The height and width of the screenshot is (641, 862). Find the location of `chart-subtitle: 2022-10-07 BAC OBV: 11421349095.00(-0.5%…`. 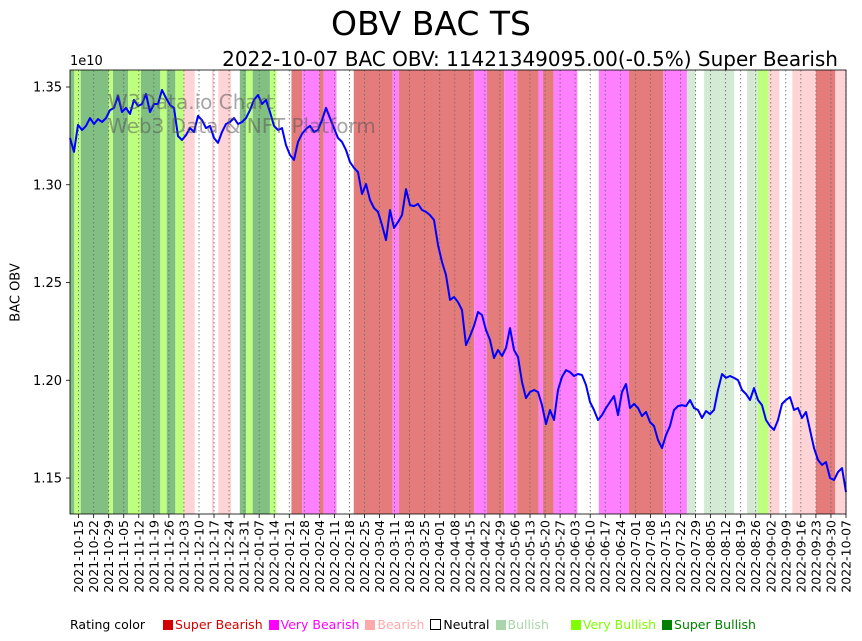

chart-subtitle: 2022-10-07 BAC OBV: 11421349095.00(-0.5%… is located at coordinates (530, 59).